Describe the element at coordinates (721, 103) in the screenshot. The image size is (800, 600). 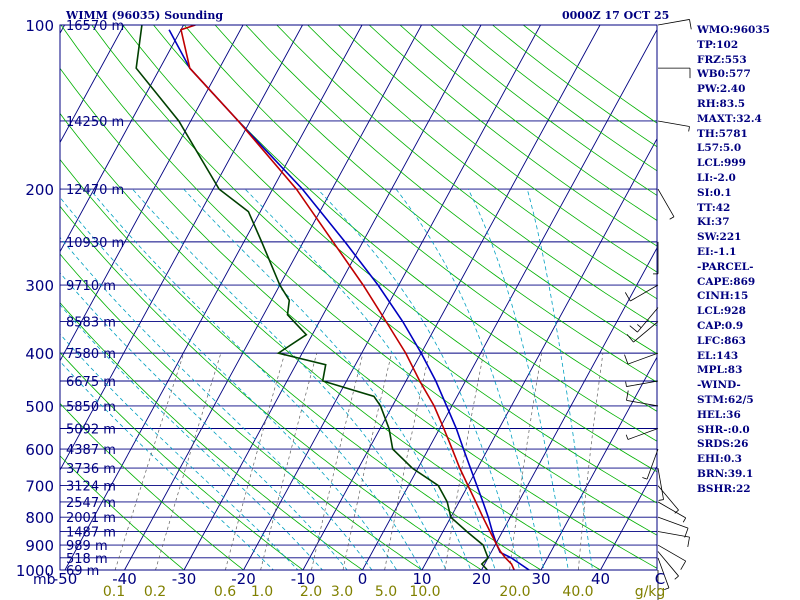
I see `index-item: RH:83.5` at that location.